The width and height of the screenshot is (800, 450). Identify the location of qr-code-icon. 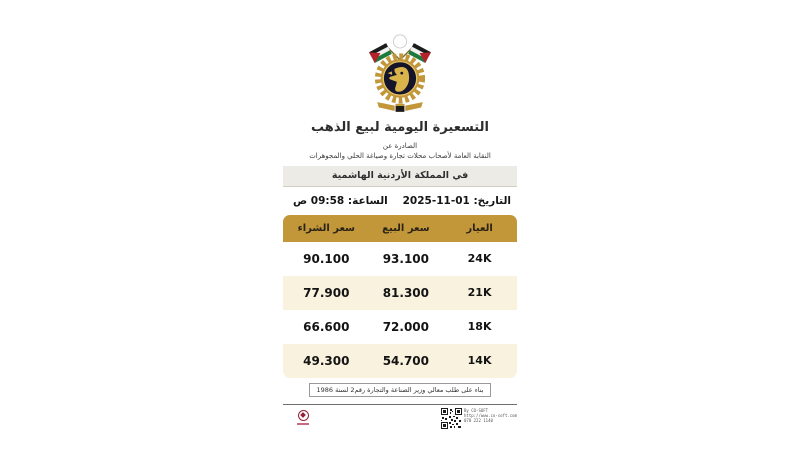
(451, 418).